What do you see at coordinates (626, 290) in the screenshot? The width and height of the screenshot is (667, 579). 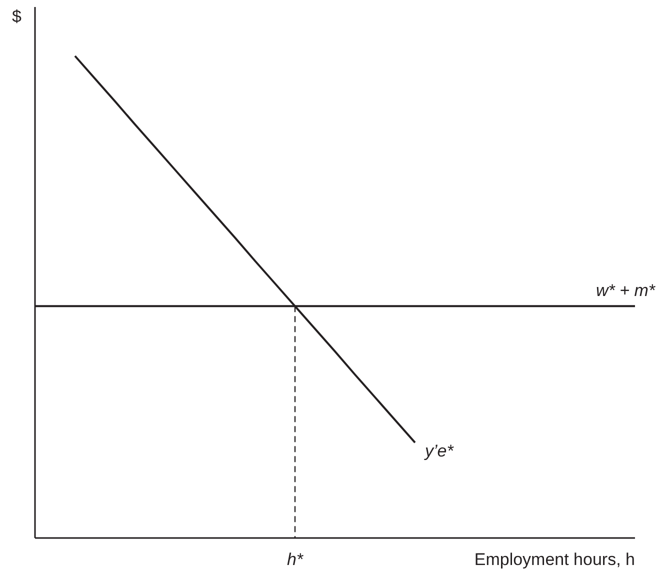 I see `series-label: w* + m*` at bounding box center [626, 290].